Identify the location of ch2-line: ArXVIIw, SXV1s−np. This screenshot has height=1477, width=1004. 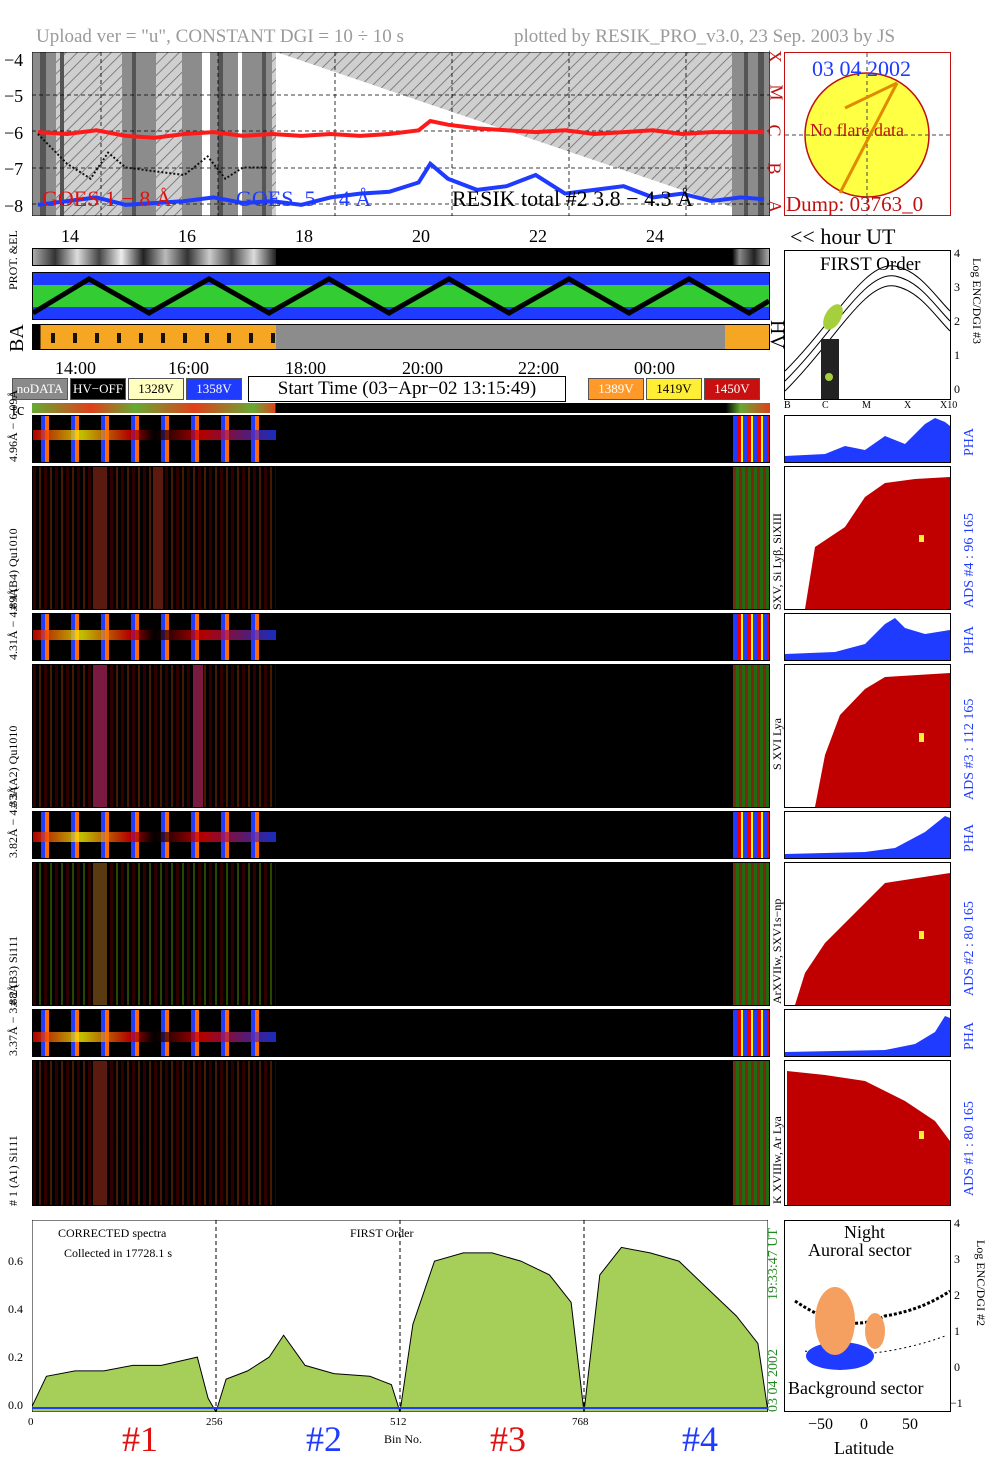
(777, 951).